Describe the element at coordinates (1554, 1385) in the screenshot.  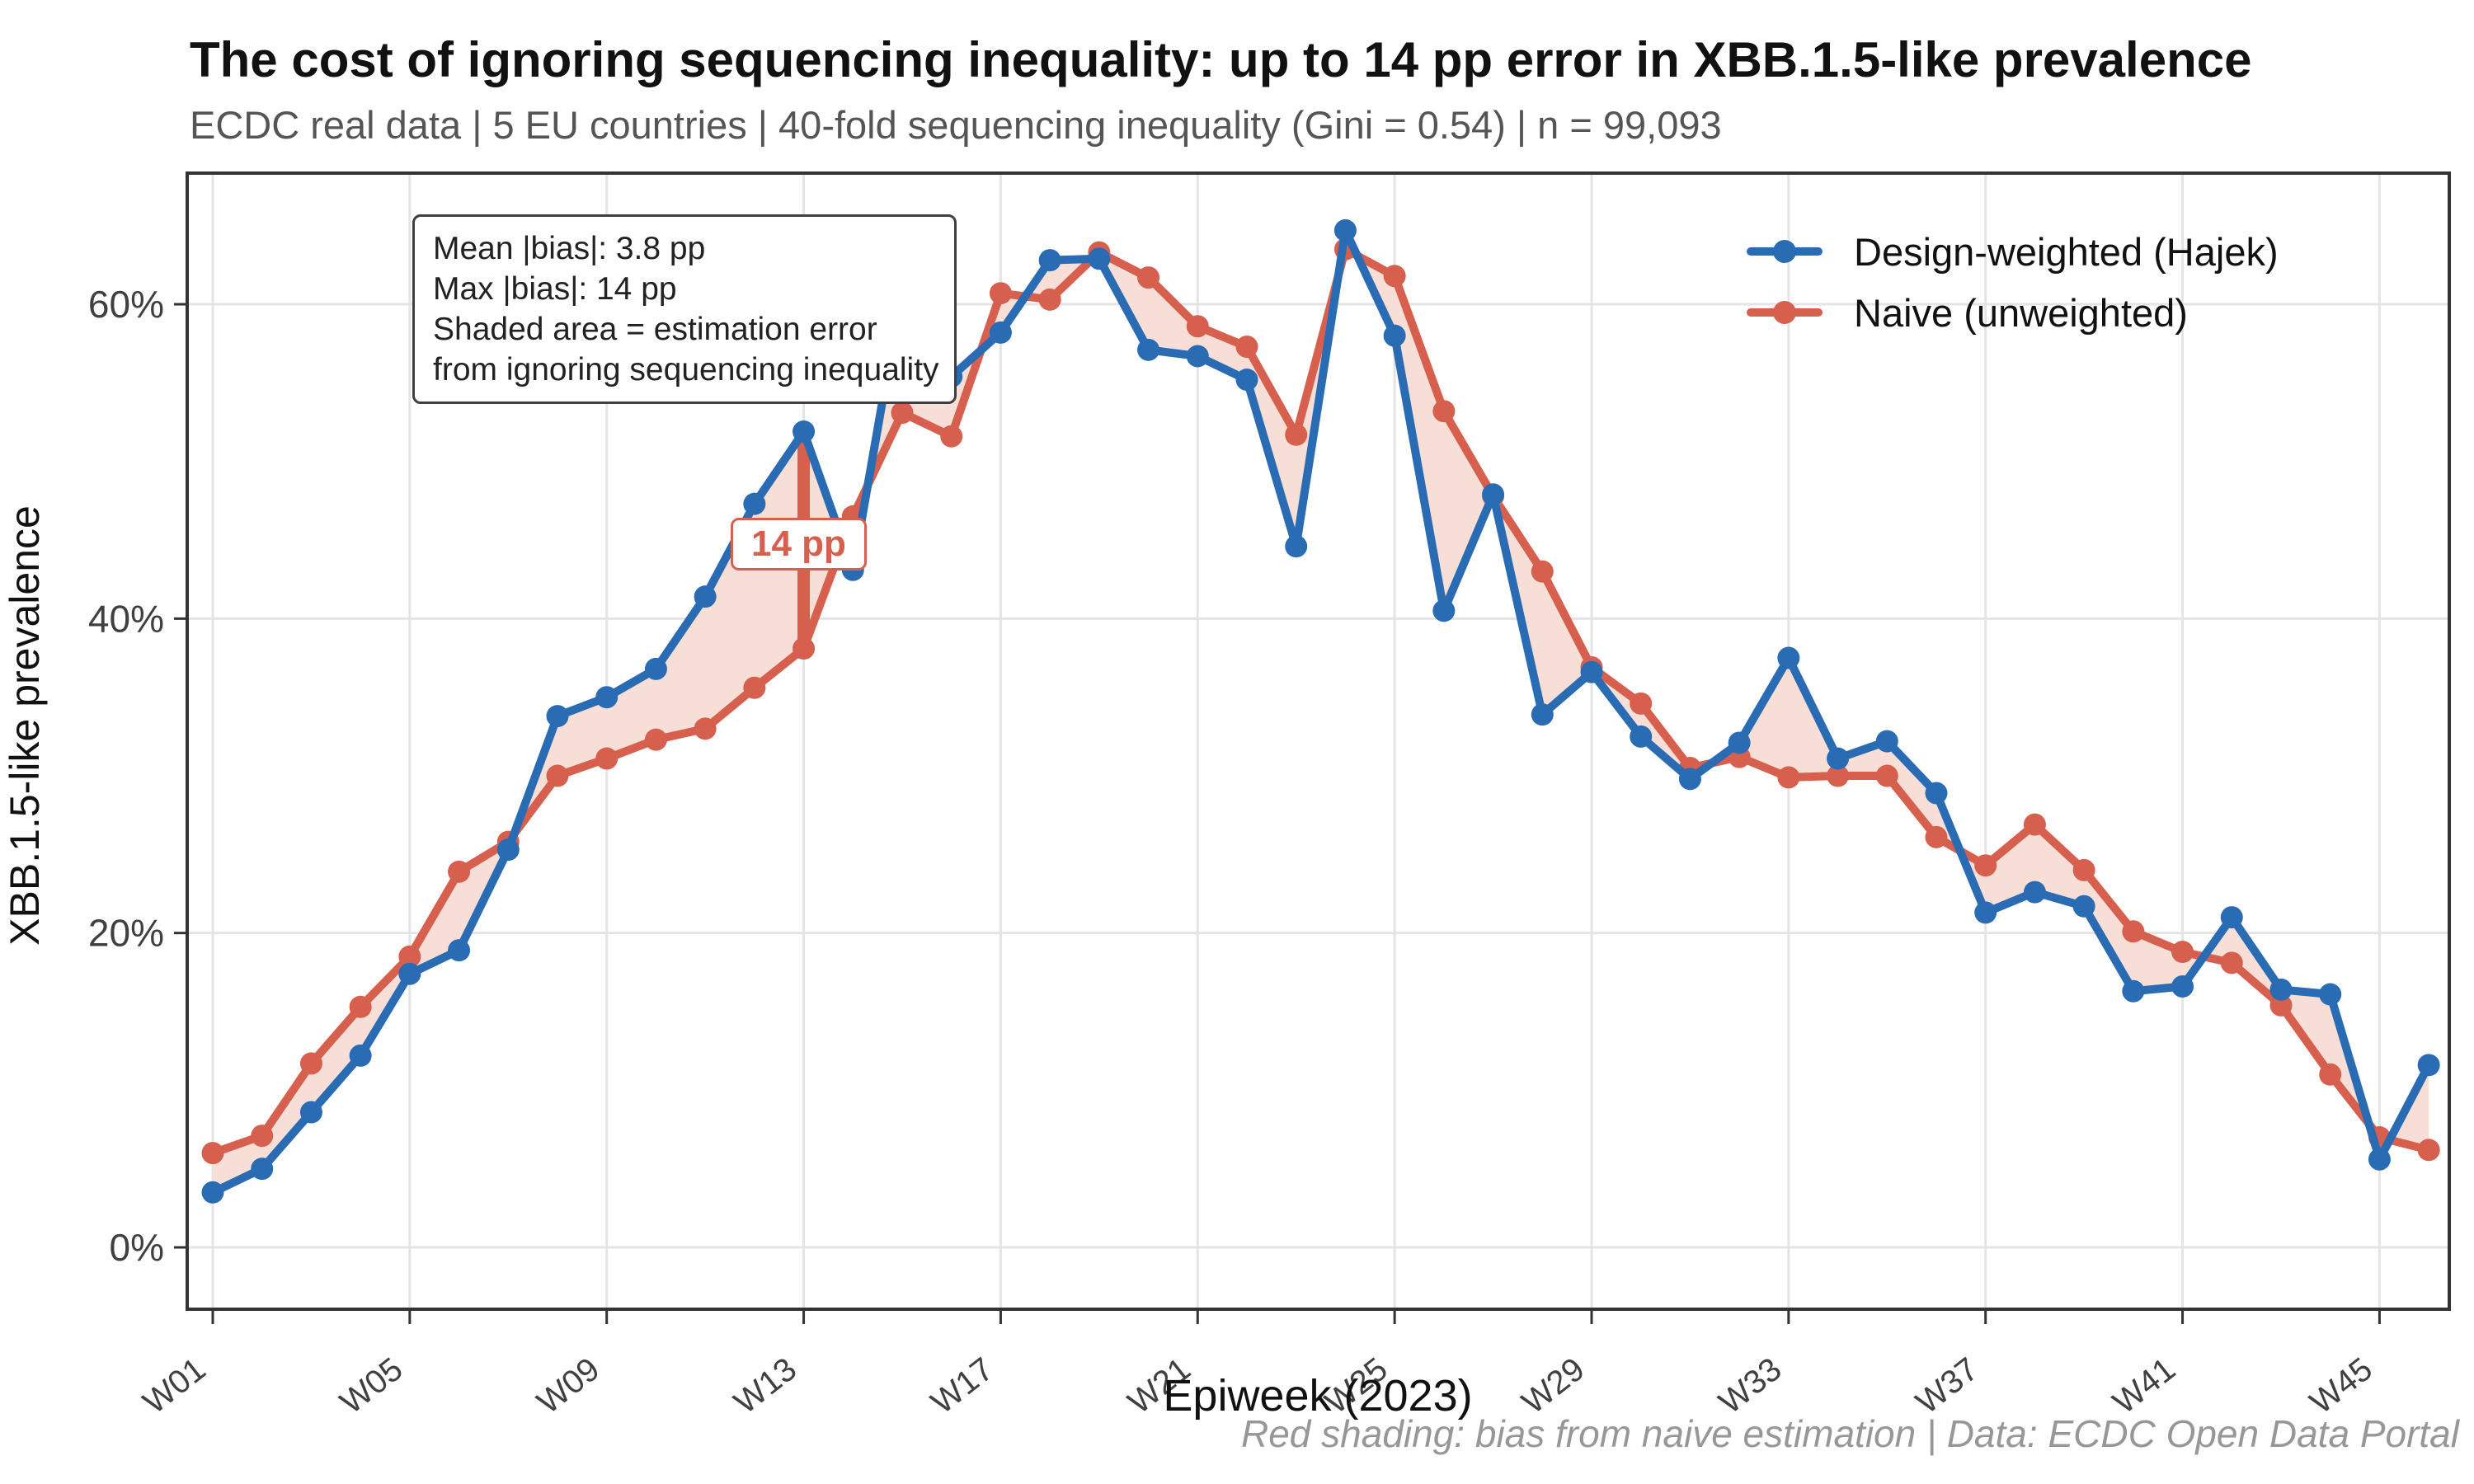
I see `x-tick-label: W29` at that location.